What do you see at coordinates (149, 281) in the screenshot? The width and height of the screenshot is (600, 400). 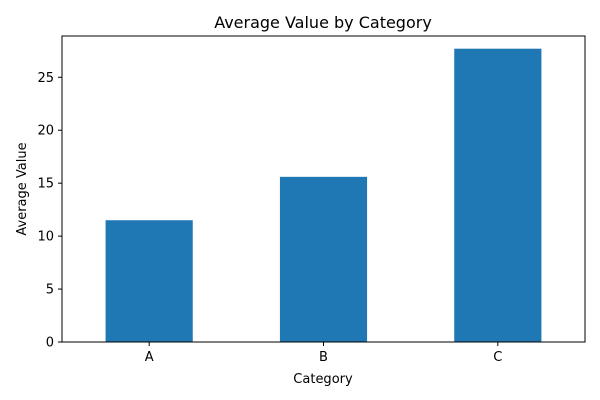 I see `bar-A` at bounding box center [149, 281].